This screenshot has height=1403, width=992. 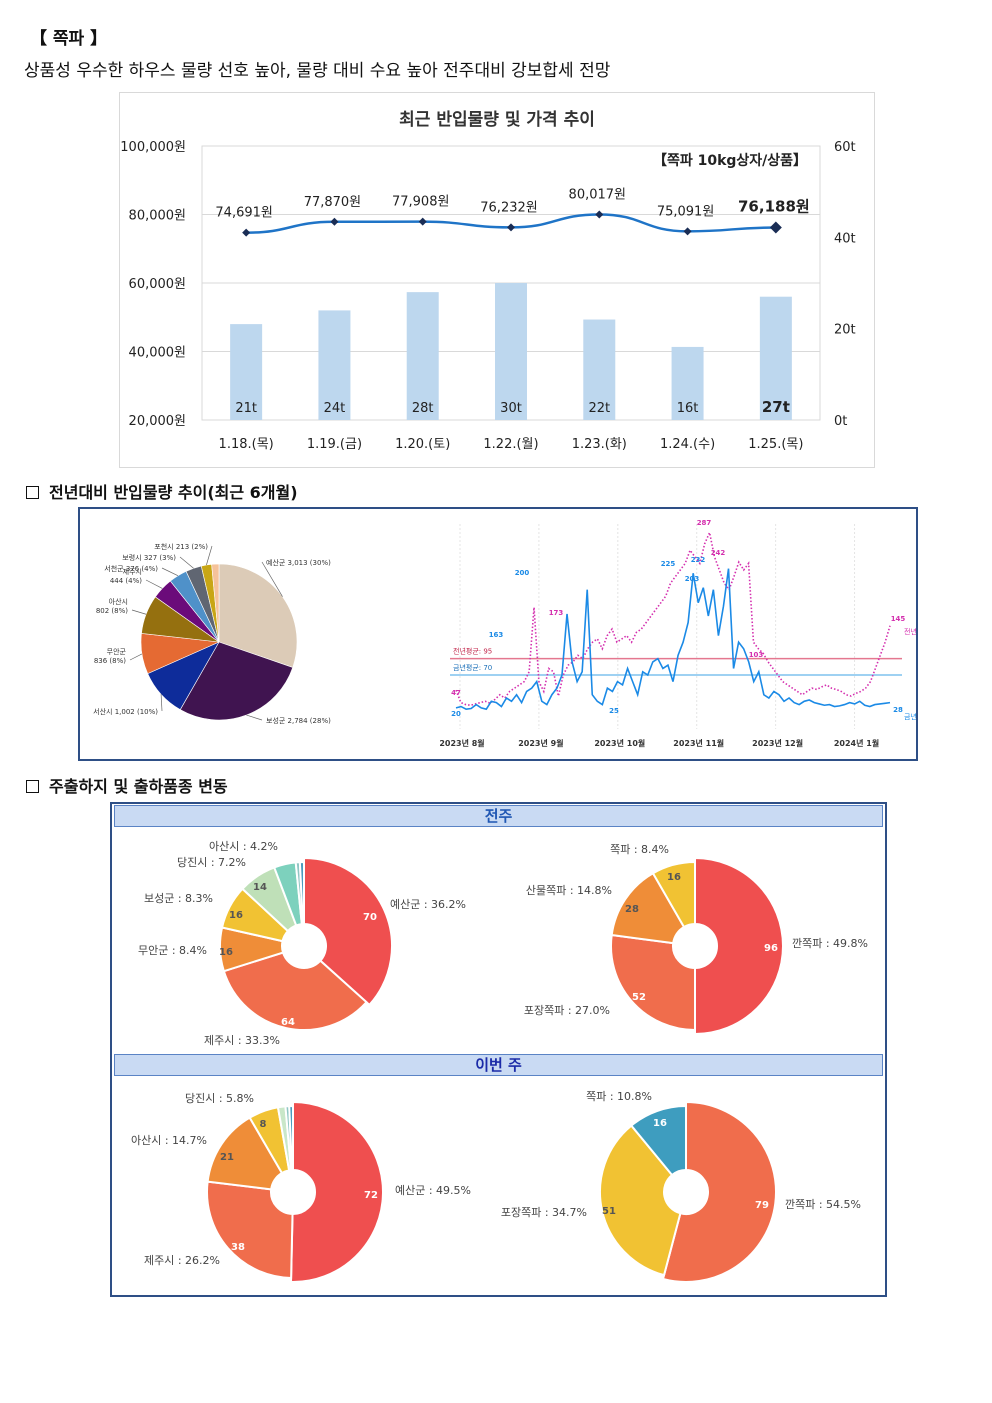 What do you see at coordinates (298, 720) in the screenshot?
I see `origin-pie-label: 보성군 2,784 (28%)` at bounding box center [298, 720].